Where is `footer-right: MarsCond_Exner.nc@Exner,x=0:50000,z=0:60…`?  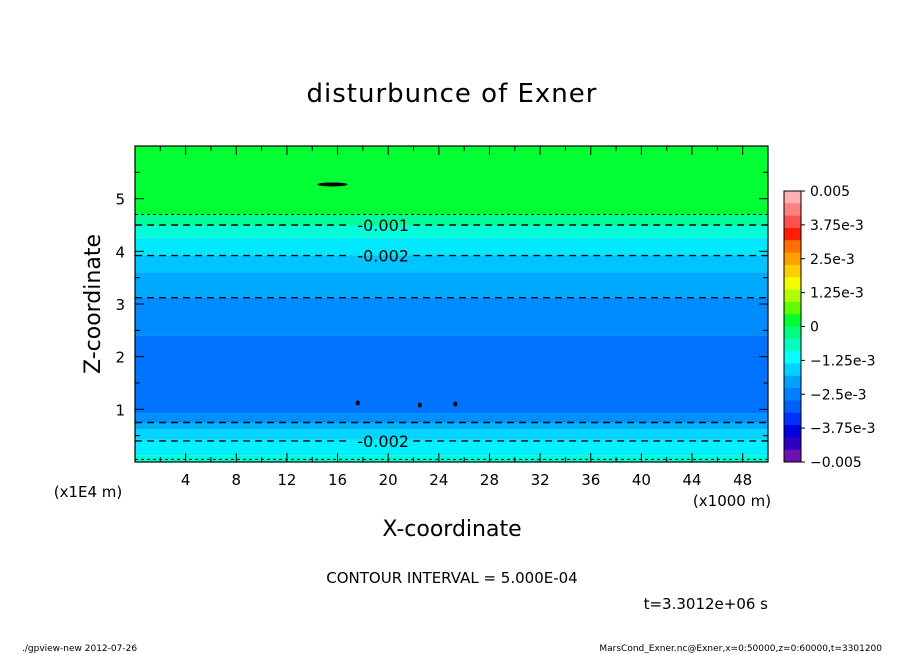 footer-right: MarsCond_Exner.nc@Exner,x=0:50000,z=0:60… is located at coordinates (740, 649).